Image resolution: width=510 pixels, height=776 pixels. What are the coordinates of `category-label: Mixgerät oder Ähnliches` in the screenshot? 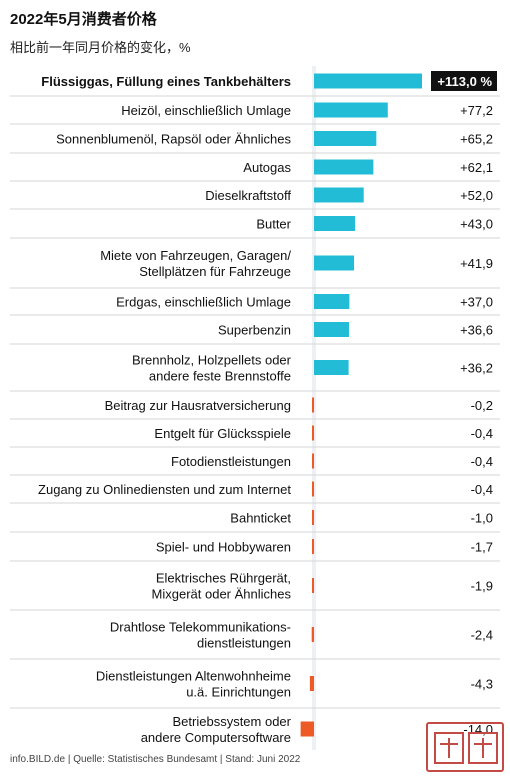 It's located at (222, 594).